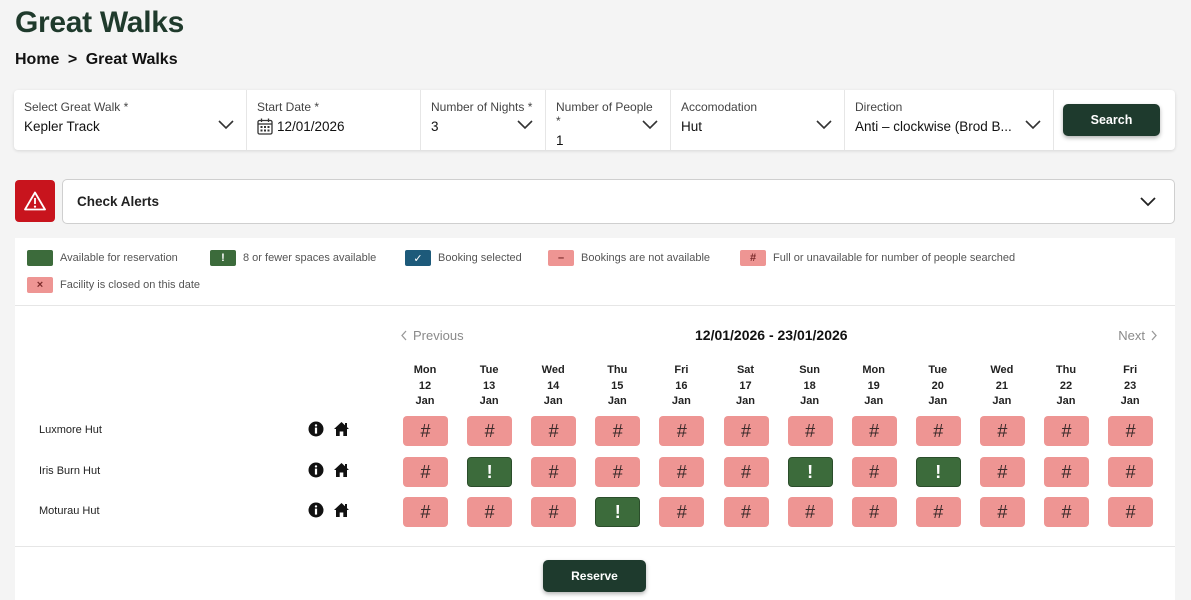  I want to click on day-header-day: 19, so click(873, 385).